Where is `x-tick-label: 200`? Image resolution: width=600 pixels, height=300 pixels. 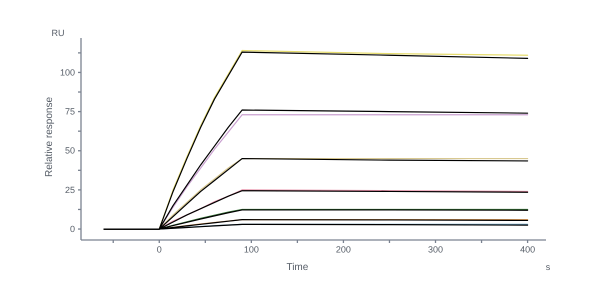
x-tick-label: 200 is located at coordinates (343, 249).